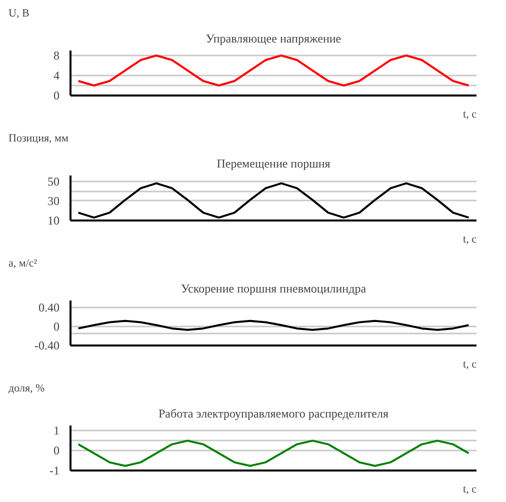 The image size is (506, 502). What do you see at coordinates (57, 431) in the screenshot?
I see `y-tick-label: 1` at bounding box center [57, 431].